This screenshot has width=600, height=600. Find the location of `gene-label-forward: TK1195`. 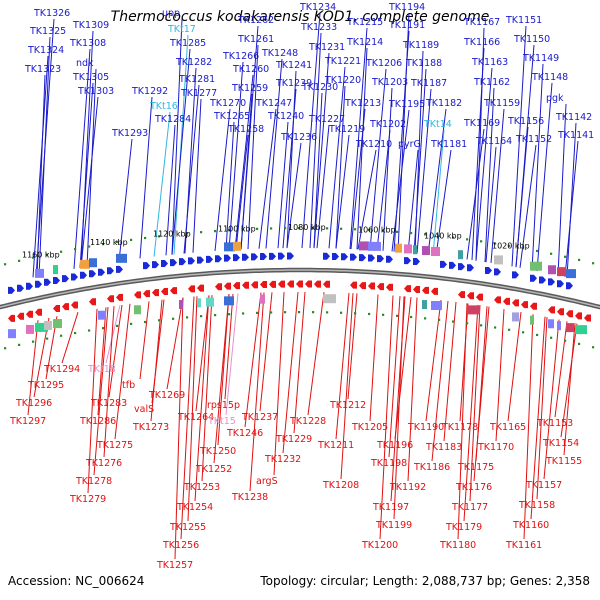

gene-label-forward: TK1195 is located at coordinates (406, 104).